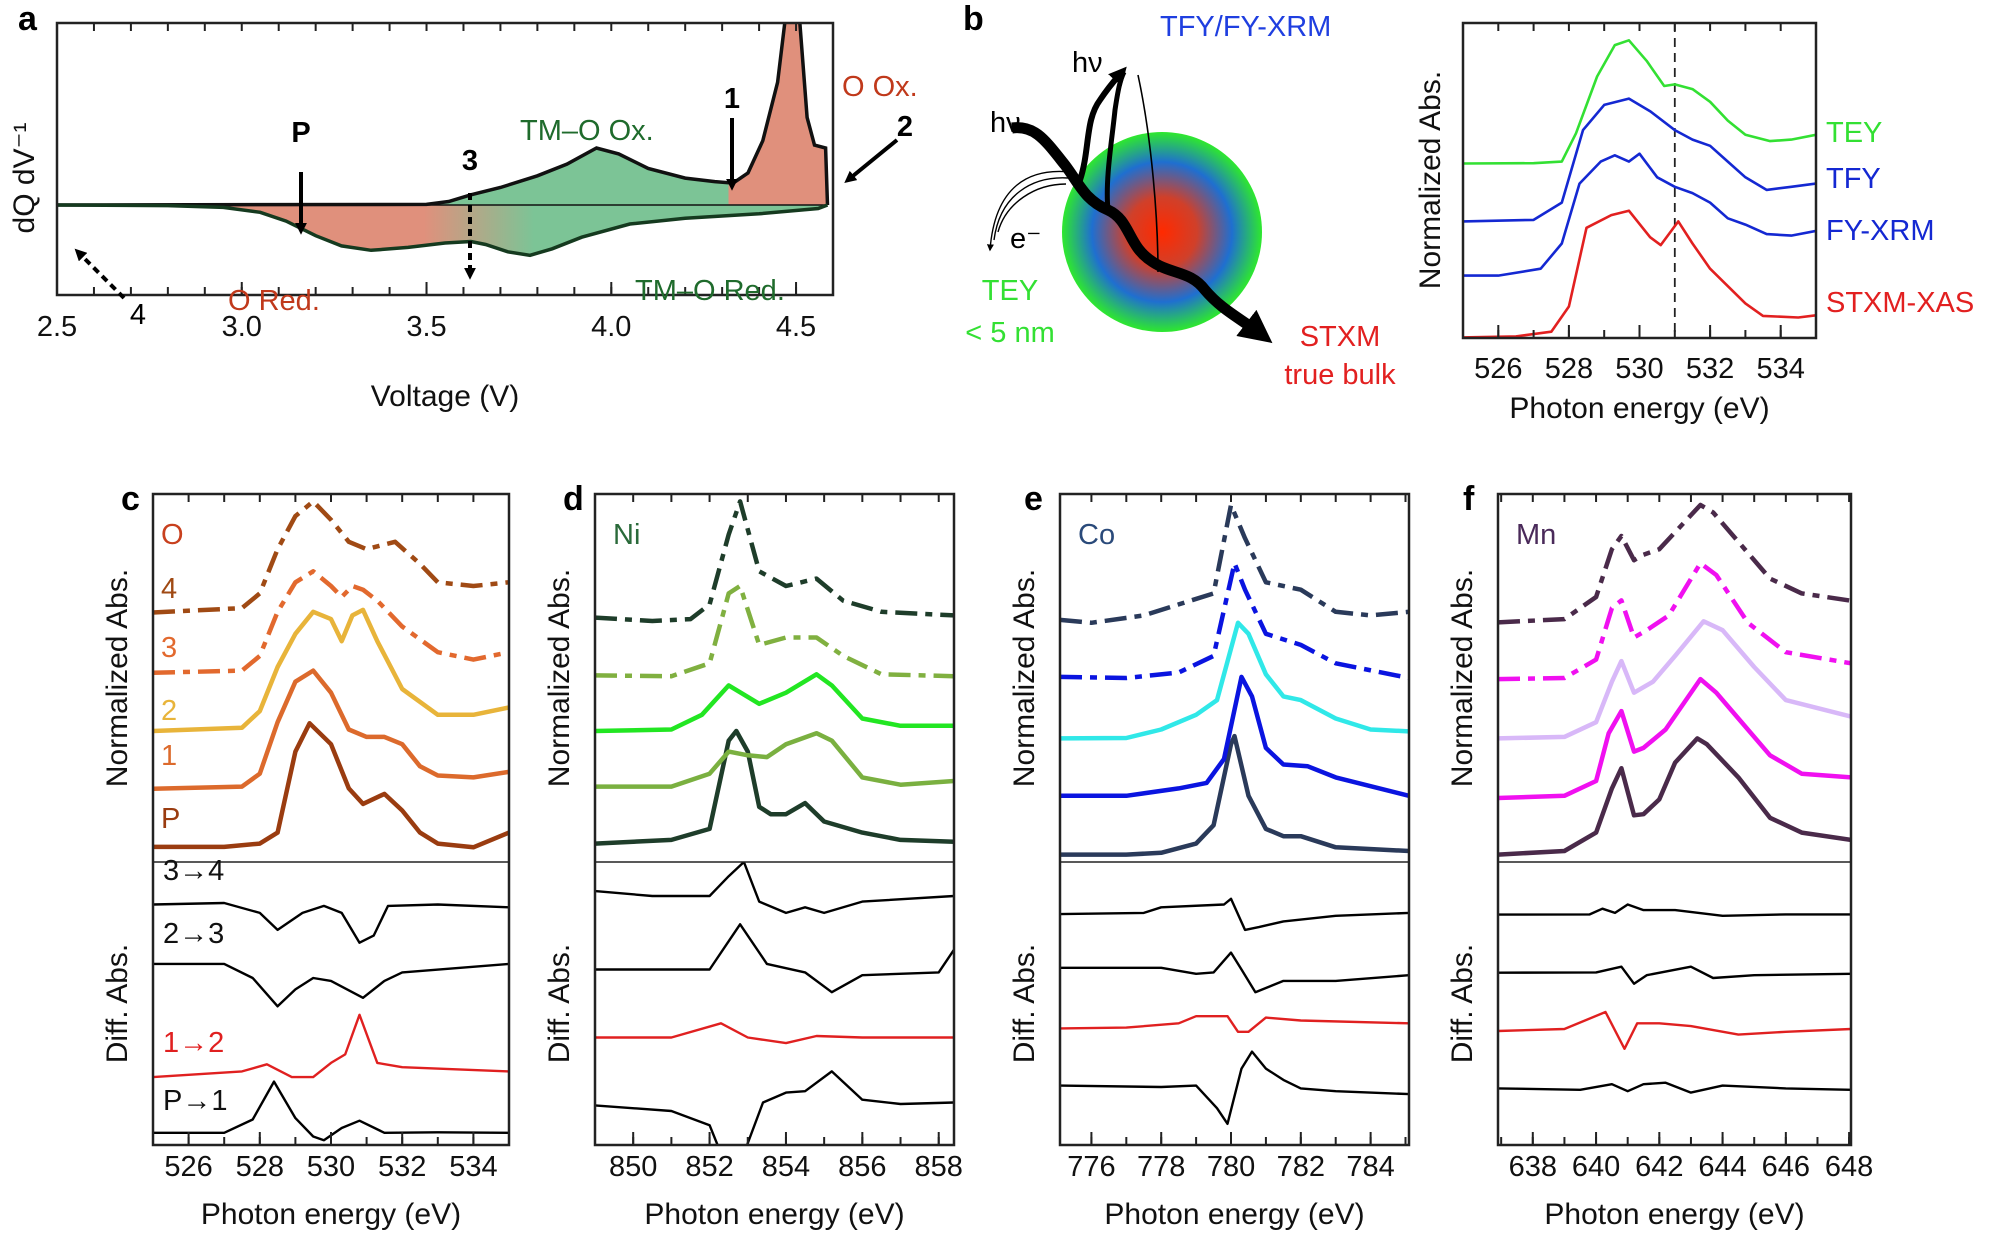  What do you see at coordinates (1033, 499) in the screenshot?
I see `panel-letter-e: e` at bounding box center [1033, 499].